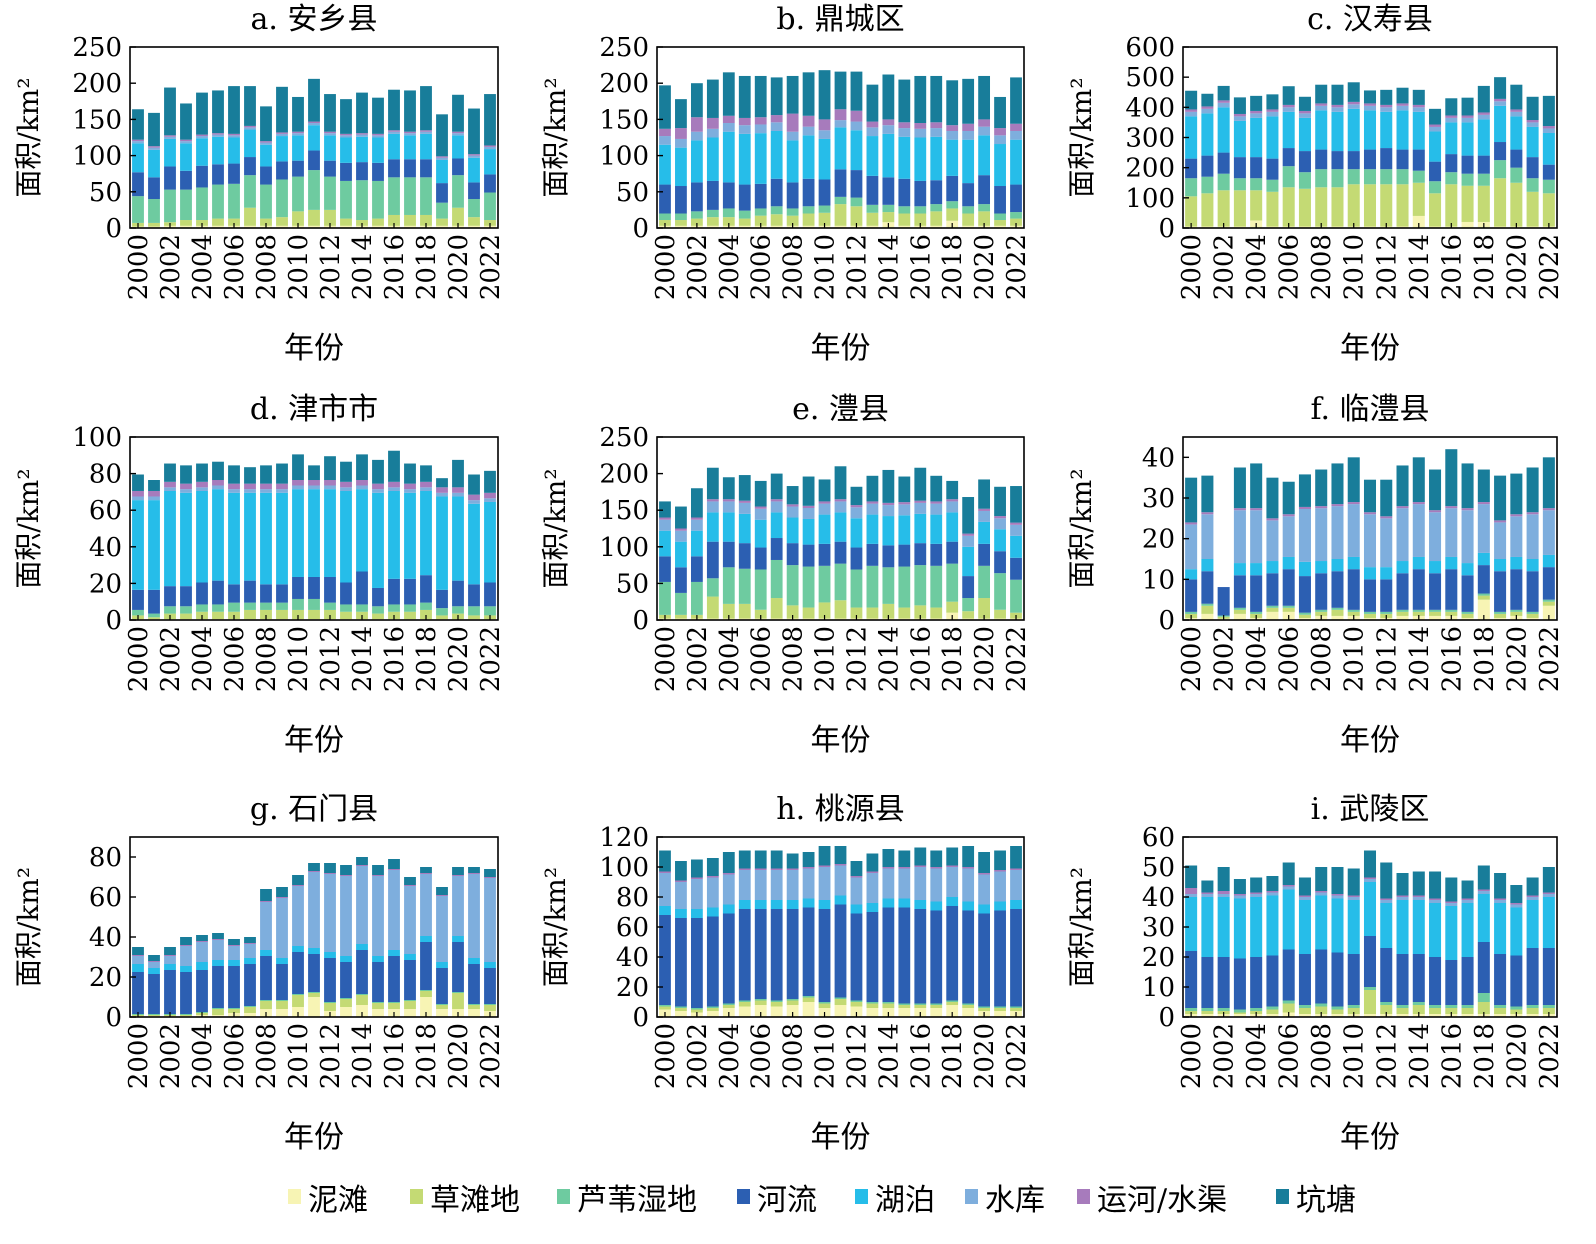  I want to click on x-tick-label: 2002, so click(698, 1056).